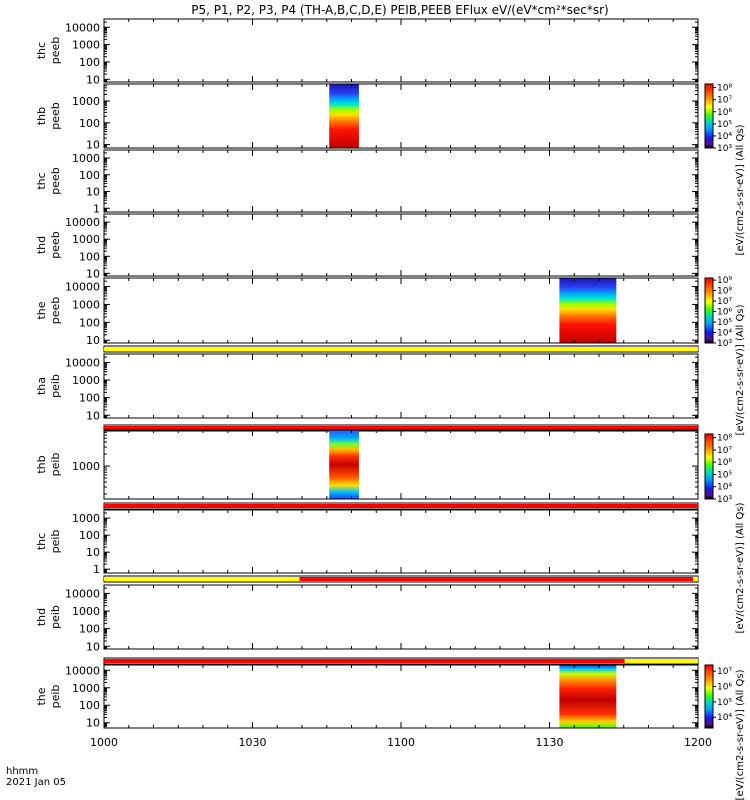 The width and height of the screenshot is (750, 800). I want to click on time-axis: 1000 1030 1100 1130 1200 hhmm 2021 Jan 05, so click(359, 762).